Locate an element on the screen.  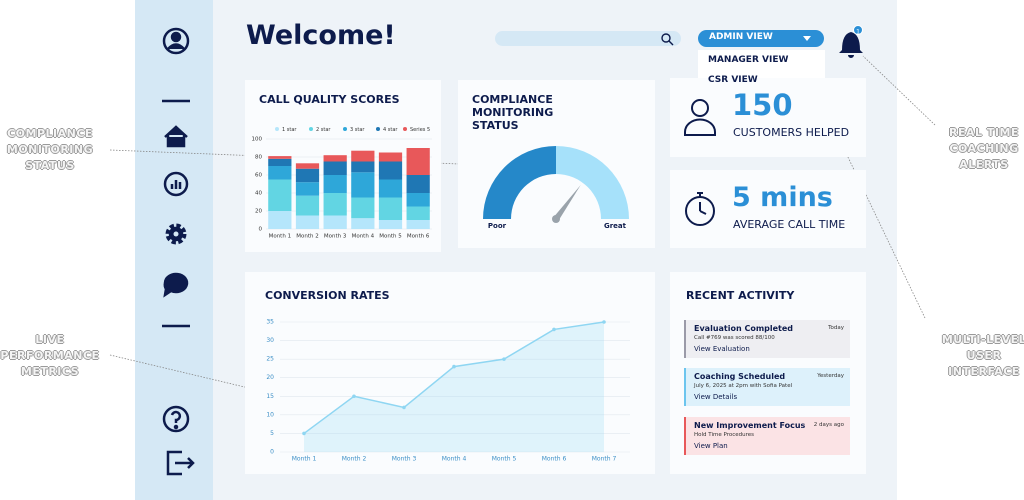
search-bar is located at coordinates (588, 38).